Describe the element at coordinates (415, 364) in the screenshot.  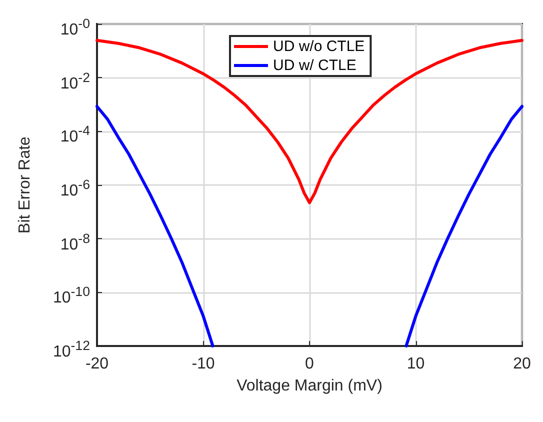
I see `x-tick-label: 10` at that location.